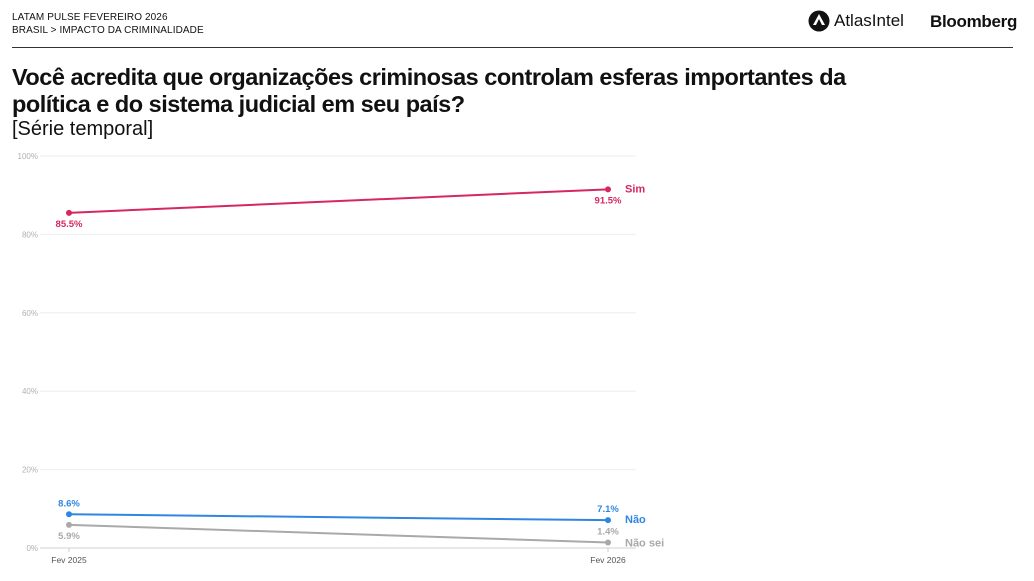 Image resolution: width=1034 pixels, height=581 pixels. What do you see at coordinates (608, 560) in the screenshot?
I see `x-tick-label: Fev 2026` at bounding box center [608, 560].